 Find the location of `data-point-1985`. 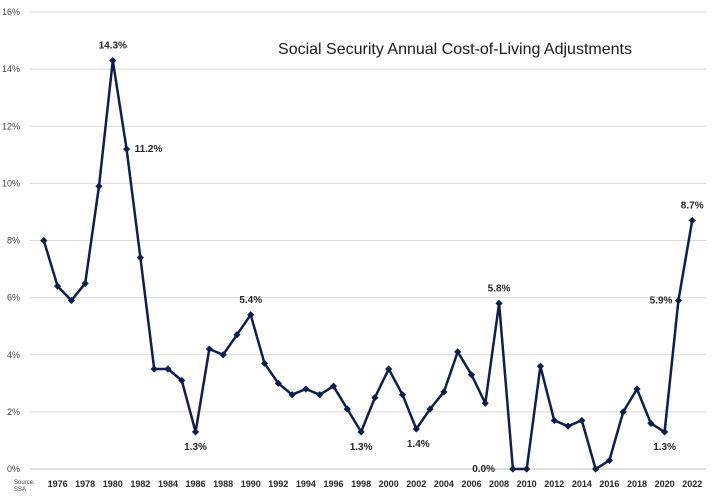

data-point-1985 is located at coordinates (182, 380).